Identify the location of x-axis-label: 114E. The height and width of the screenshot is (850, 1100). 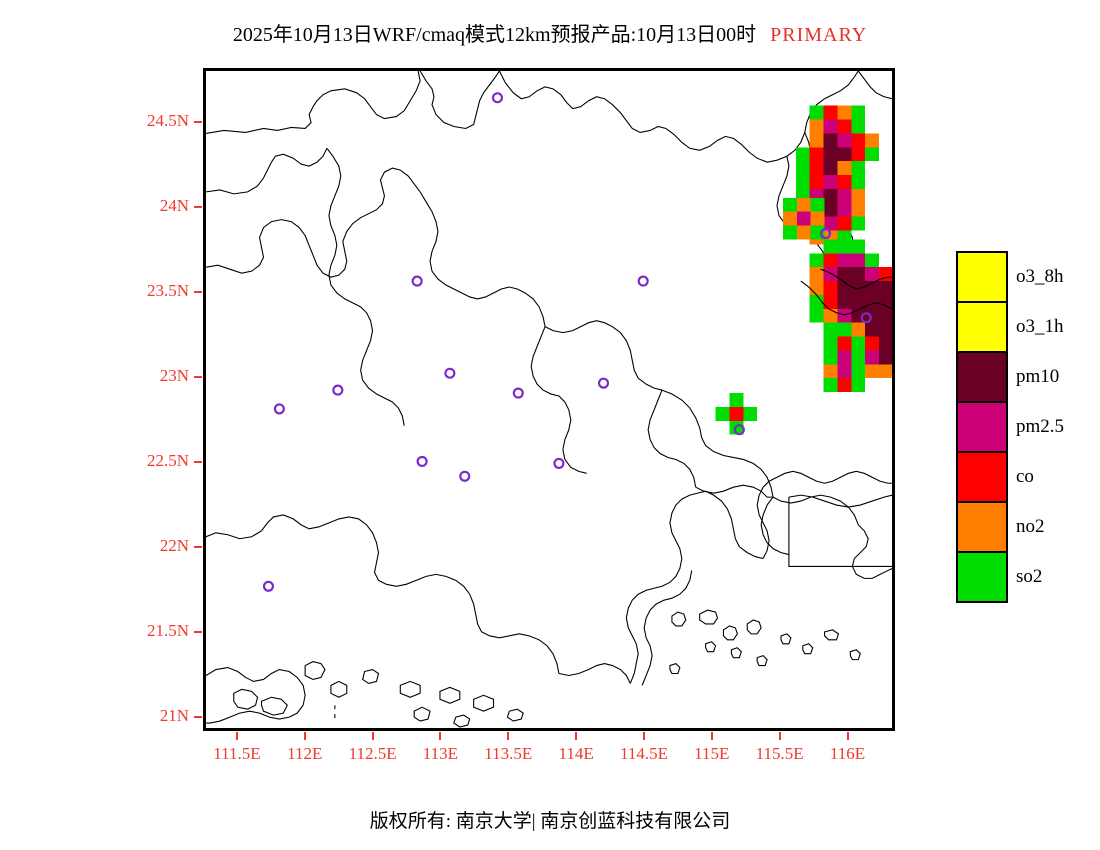
(576, 753).